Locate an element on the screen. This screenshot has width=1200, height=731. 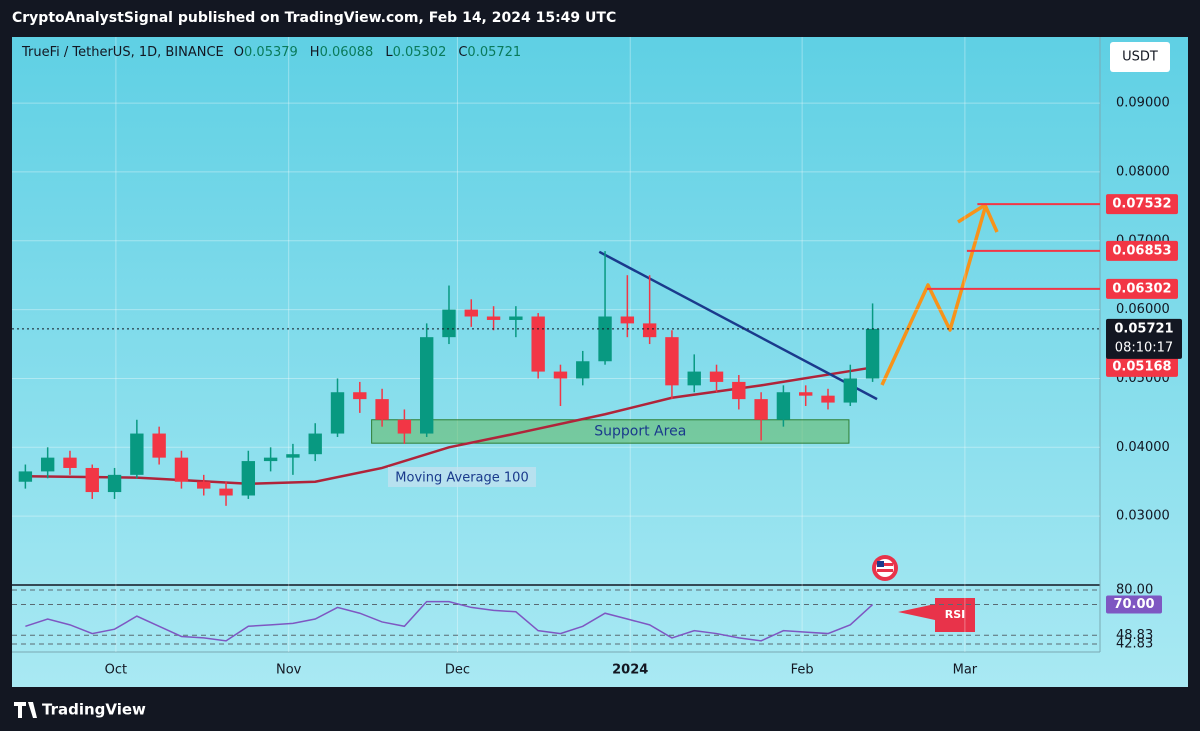
projection-arrow is located at coordinates (933, 296).